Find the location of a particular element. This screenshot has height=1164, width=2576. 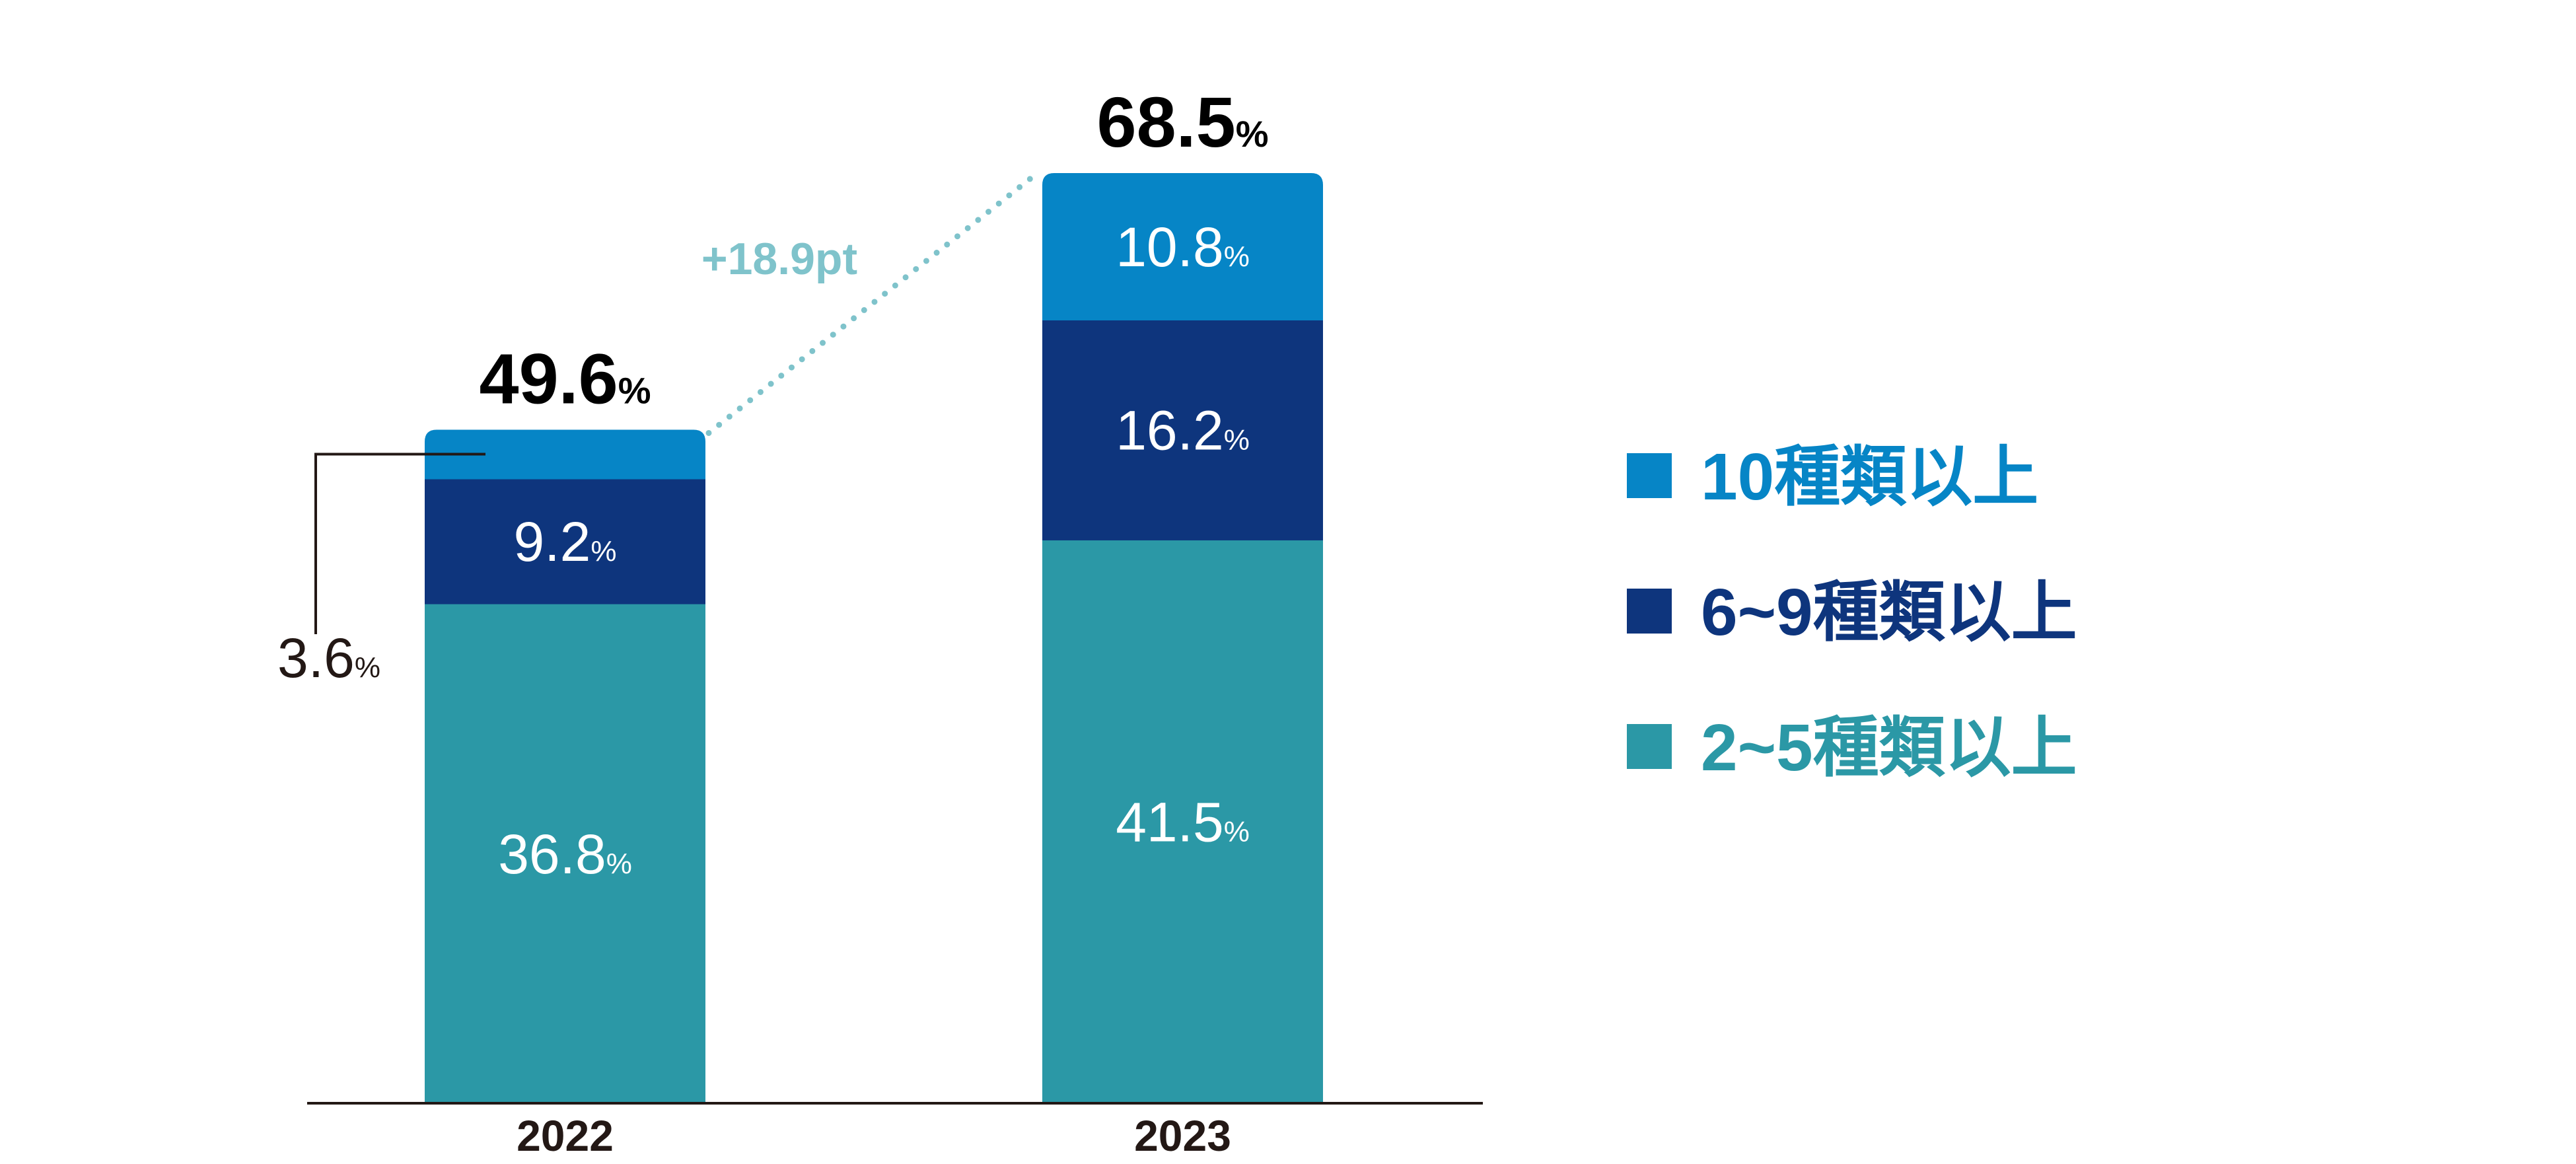

legend-label-2: 2~5種類以上 is located at coordinates (1889, 748).